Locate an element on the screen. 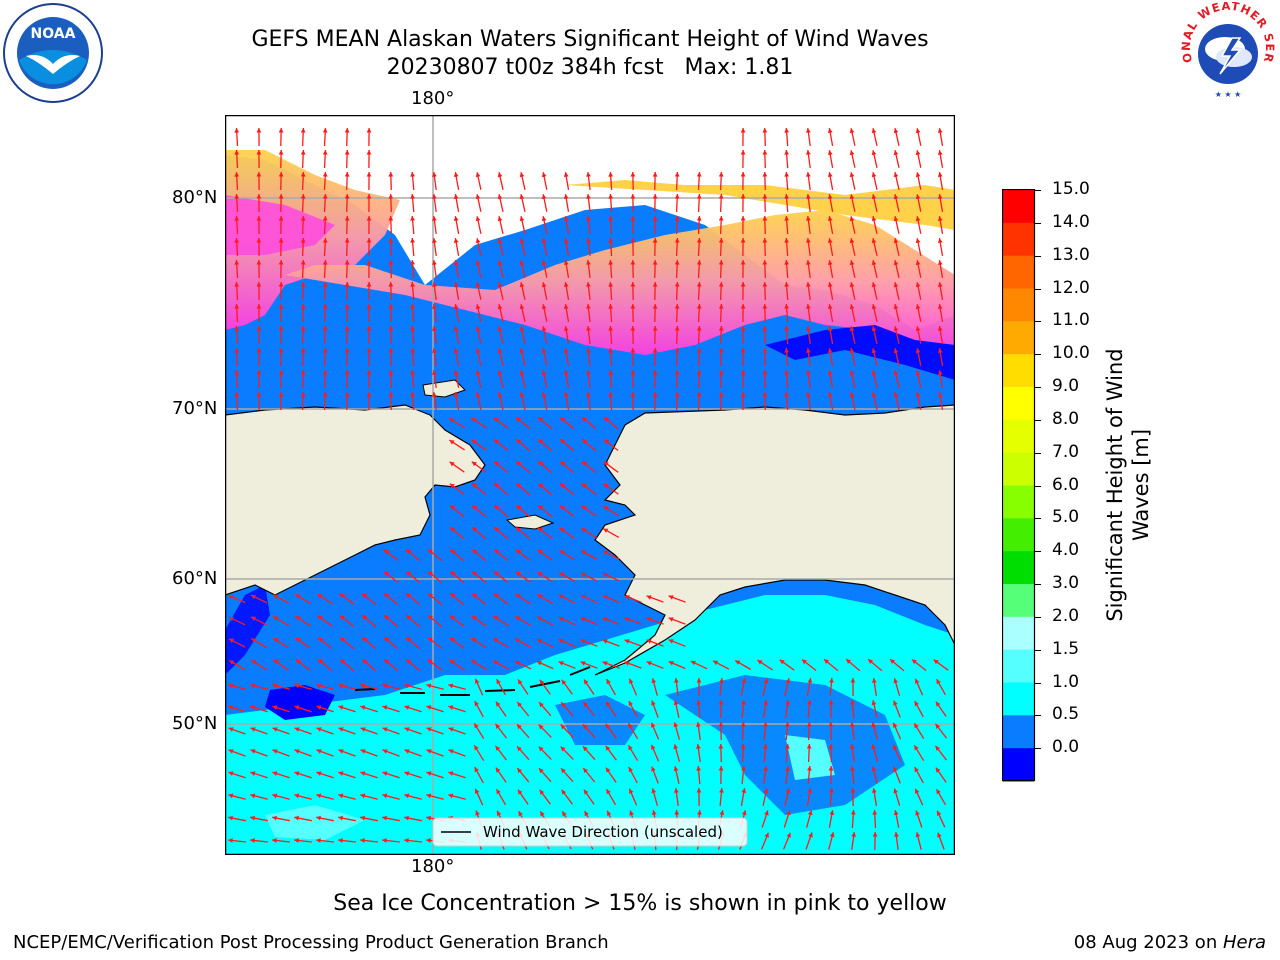 The width and height of the screenshot is (1280, 960). noaa-logo-text: NOAA is located at coordinates (53, 34).